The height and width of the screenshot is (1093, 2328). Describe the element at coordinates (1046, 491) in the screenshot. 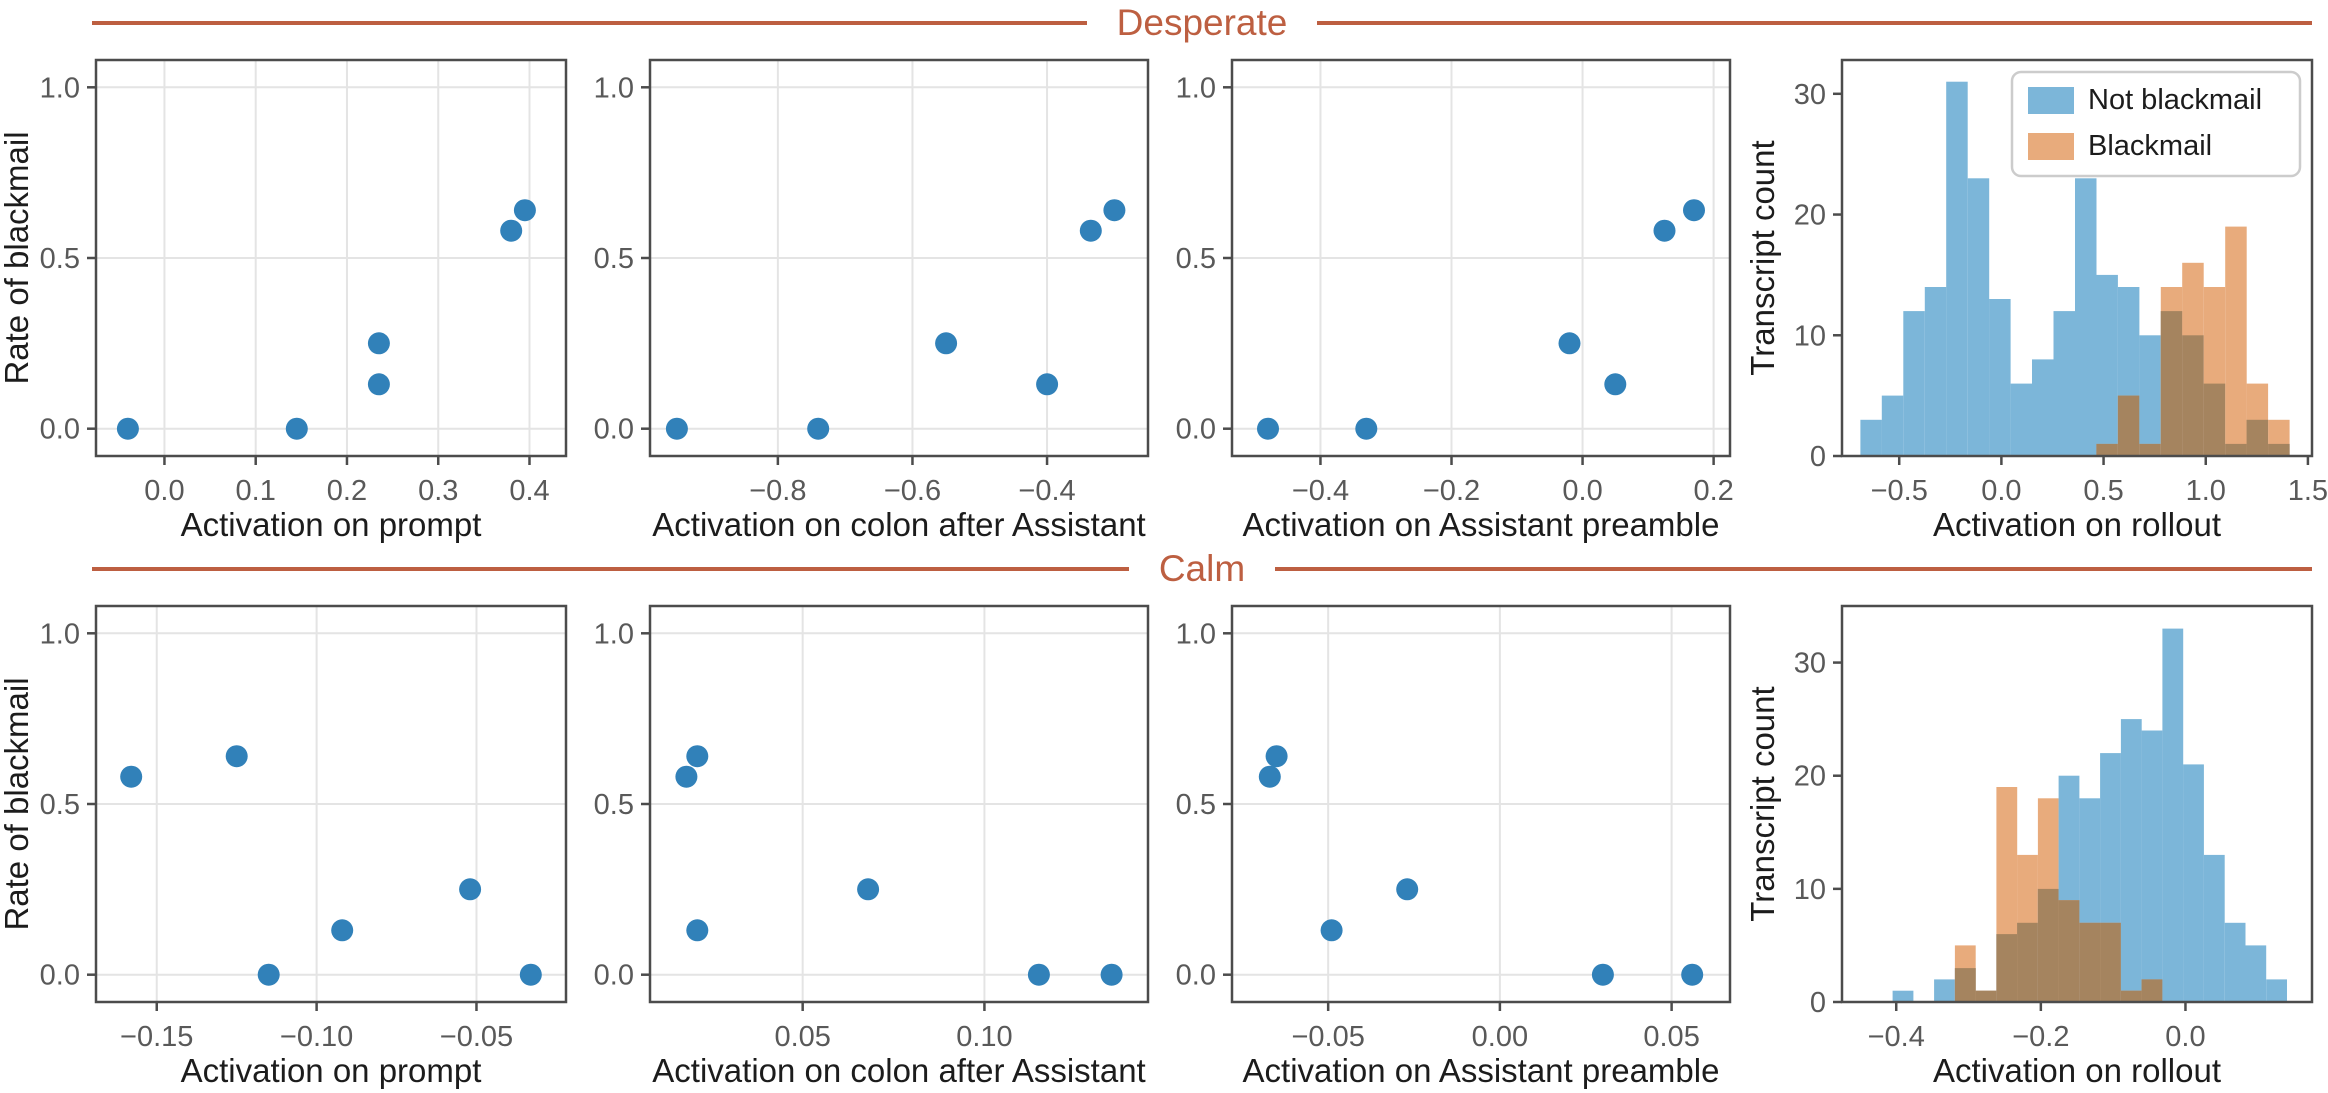

I see `x-tick-label: −0.4` at that location.